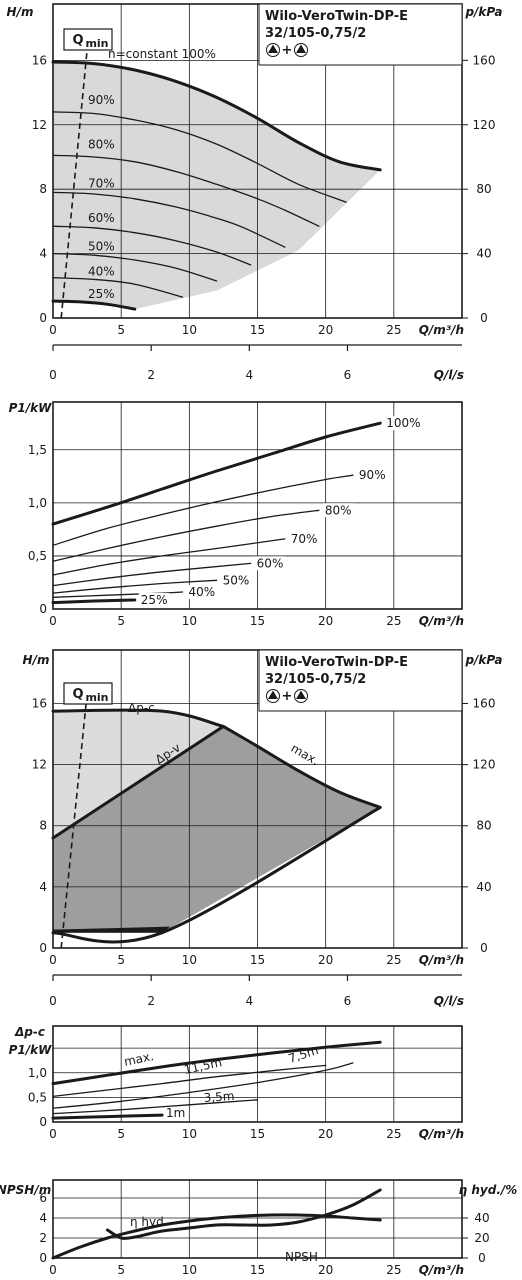  What do you see at coordinates (138, 782) in the screenshot?
I see `curve-dpv` at bounding box center [138, 782].